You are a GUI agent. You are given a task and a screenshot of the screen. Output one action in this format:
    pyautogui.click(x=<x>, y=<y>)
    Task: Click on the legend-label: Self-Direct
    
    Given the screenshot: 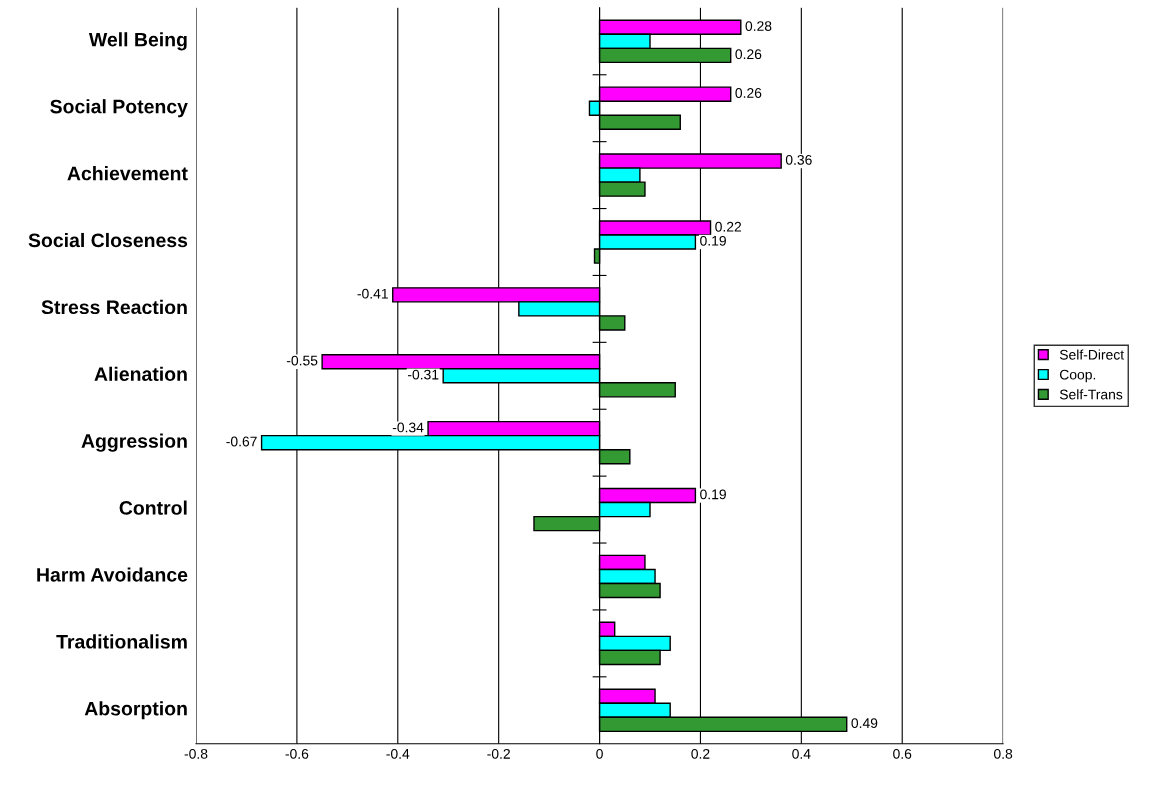 What is the action you would take?
    pyautogui.click(x=1091, y=354)
    